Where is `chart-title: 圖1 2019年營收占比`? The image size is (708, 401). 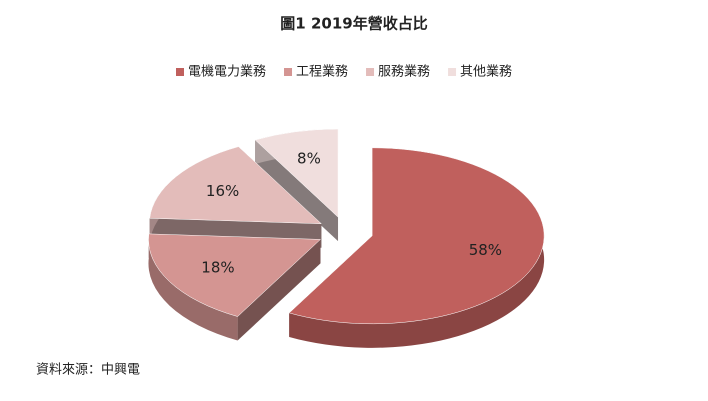
chart-title: 圖1 2019年營收占比 is located at coordinates (353, 24).